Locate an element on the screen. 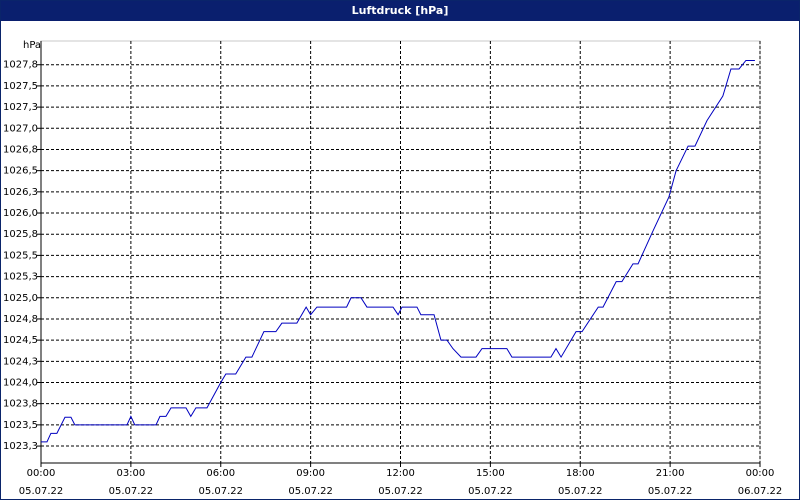 This screenshot has height=500, width=800. y-tick-label: 1027,3 is located at coordinates (20, 107).